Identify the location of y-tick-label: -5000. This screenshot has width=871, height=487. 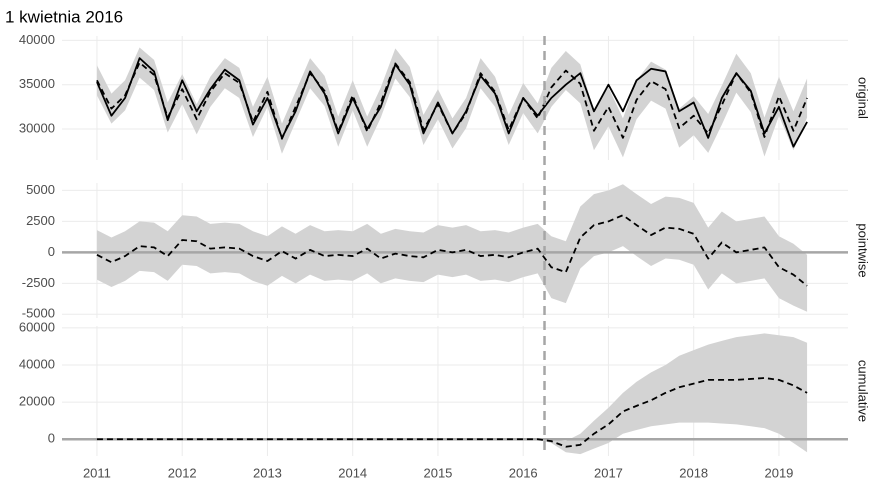
(38, 313).